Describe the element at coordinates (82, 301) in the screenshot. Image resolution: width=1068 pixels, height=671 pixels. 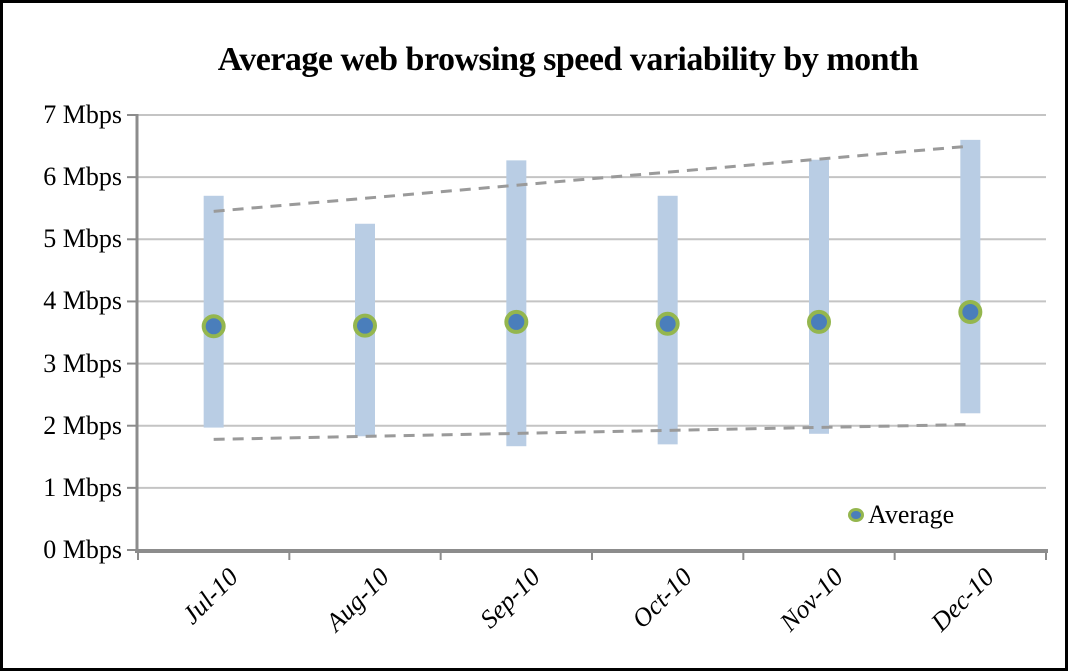
I see `y-tick-label: 4 Mbps` at that location.